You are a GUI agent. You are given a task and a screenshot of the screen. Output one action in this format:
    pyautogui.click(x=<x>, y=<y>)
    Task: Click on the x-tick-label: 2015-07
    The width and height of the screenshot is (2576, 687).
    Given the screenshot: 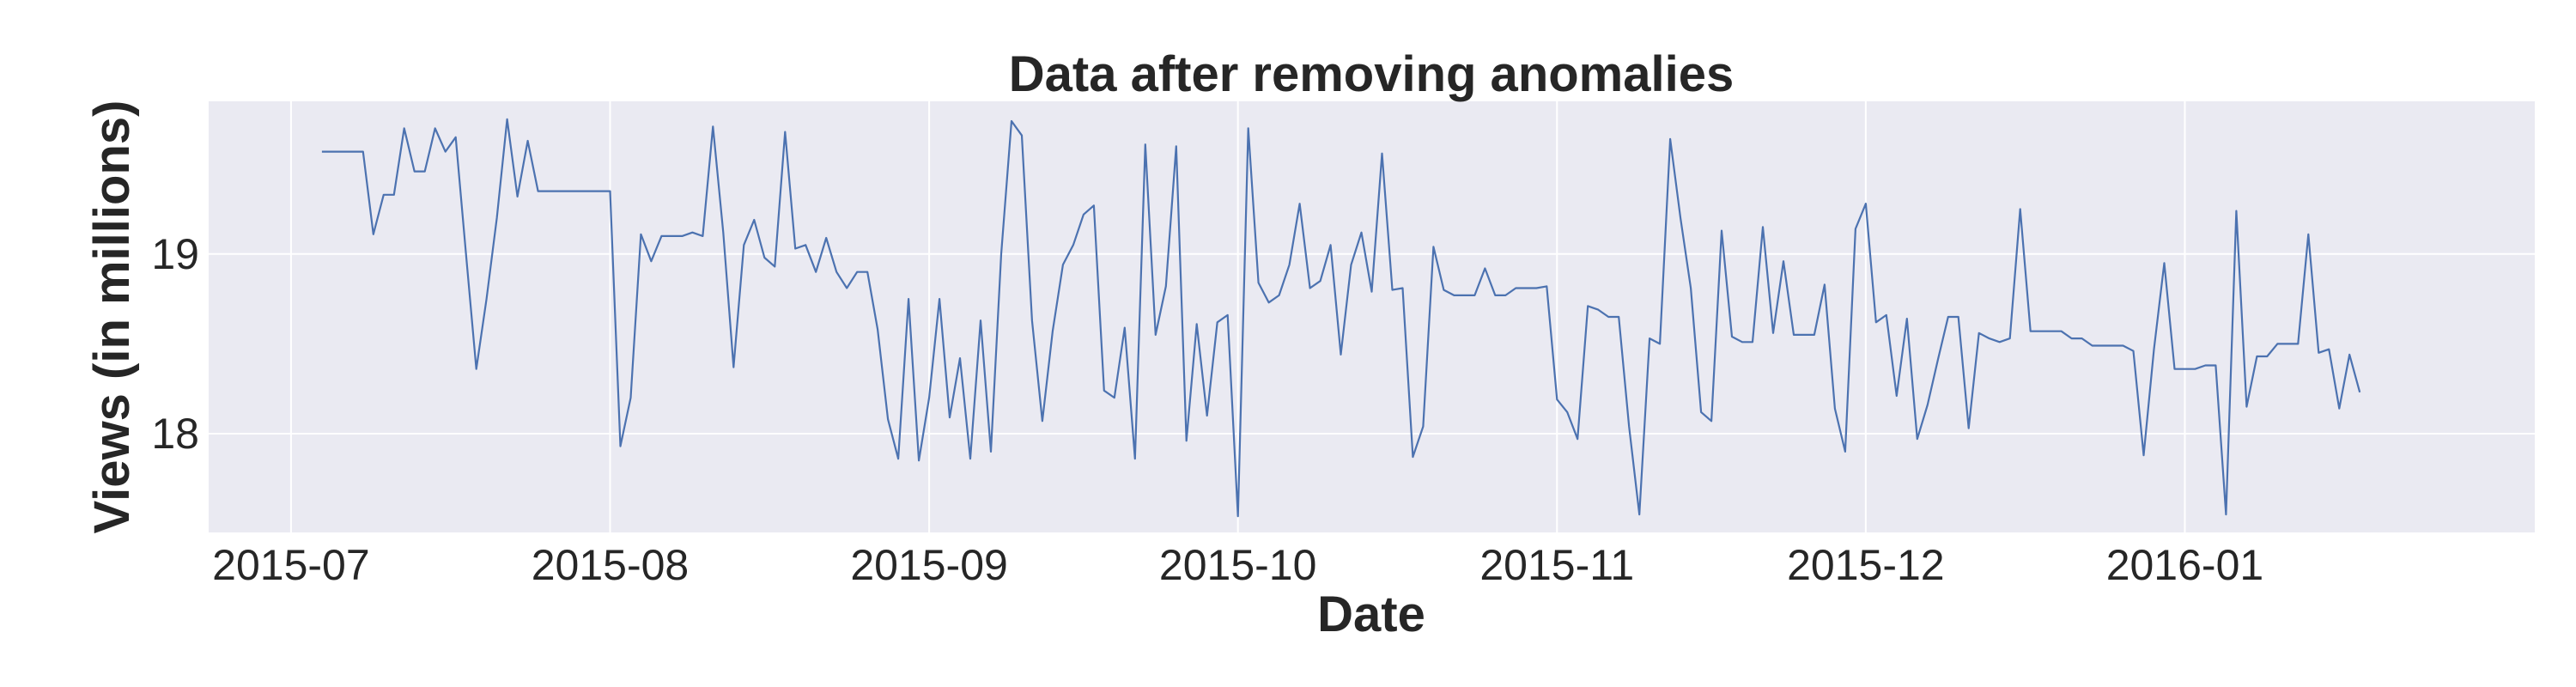 What is the action you would take?
    pyautogui.click(x=291, y=565)
    